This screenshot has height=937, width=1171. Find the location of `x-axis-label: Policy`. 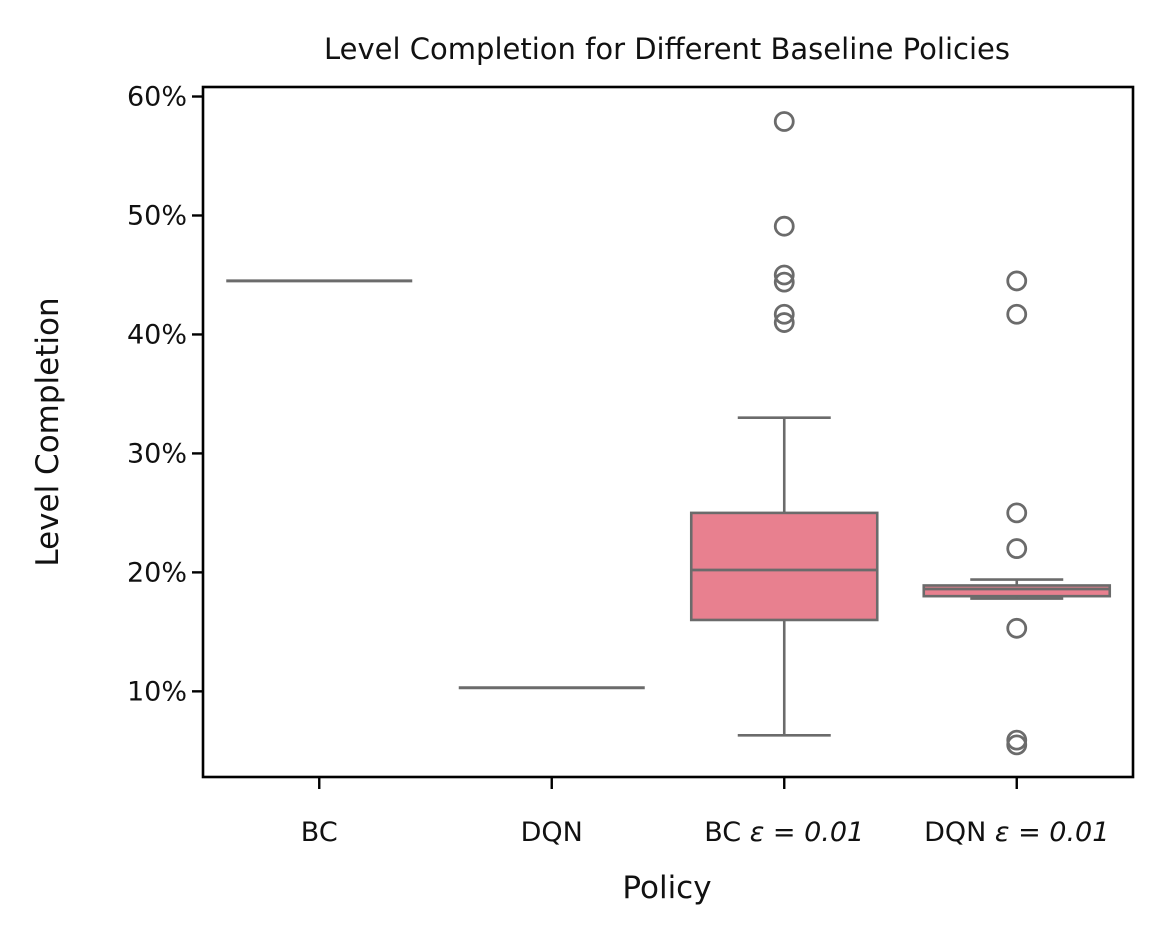

x-axis-label: Policy is located at coordinates (666, 888).